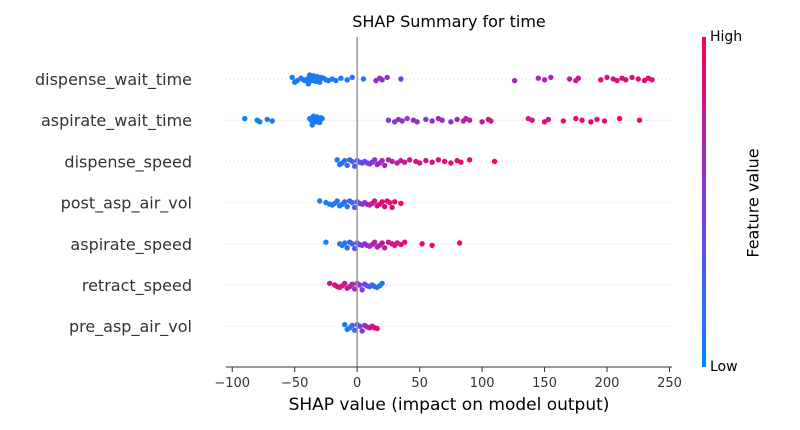 The width and height of the screenshot is (800, 430). Describe the element at coordinates (232, 383) in the screenshot. I see `x-tick-label: −100` at that location.